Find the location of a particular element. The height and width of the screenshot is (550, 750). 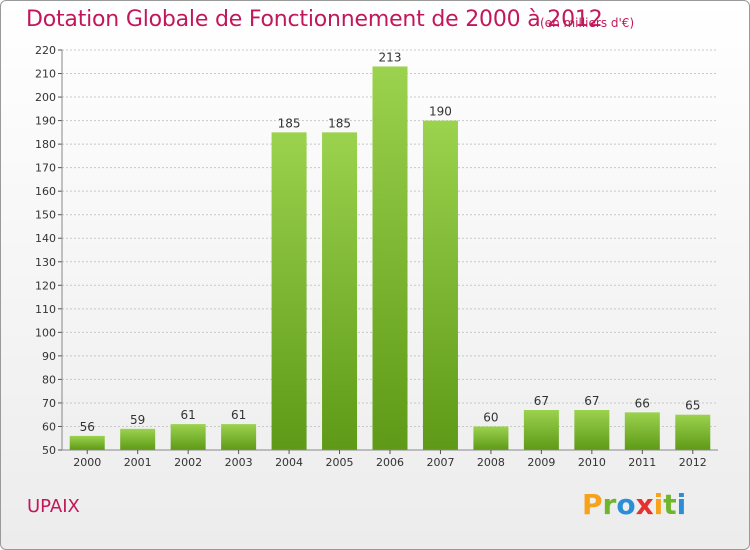

bar-value-label: 59 is located at coordinates (137, 420).